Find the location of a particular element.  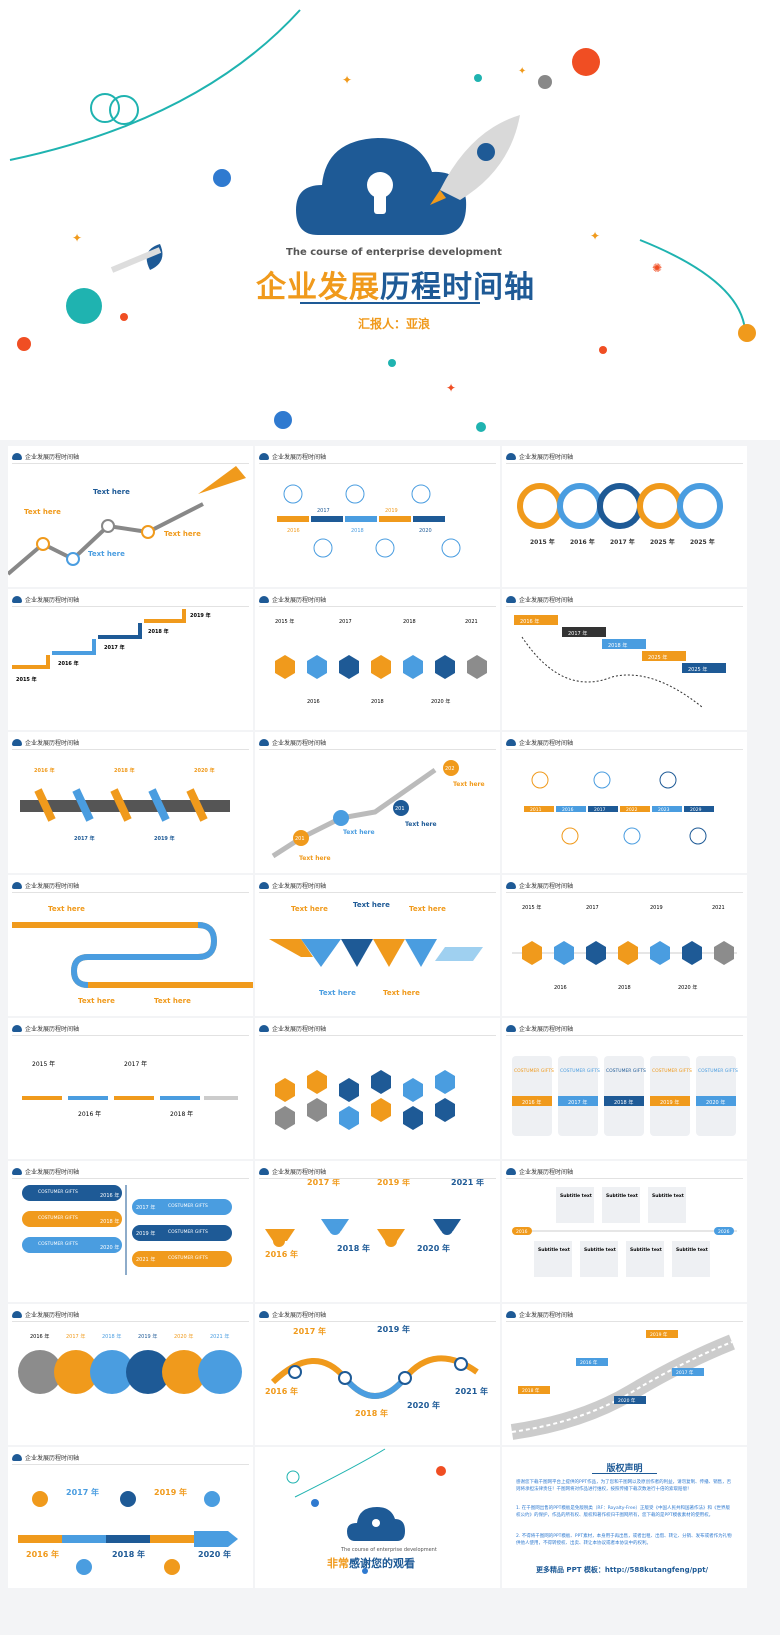

more-templates-link: http://588kutangfeng/ppt/ is located at coordinates (656, 1570).